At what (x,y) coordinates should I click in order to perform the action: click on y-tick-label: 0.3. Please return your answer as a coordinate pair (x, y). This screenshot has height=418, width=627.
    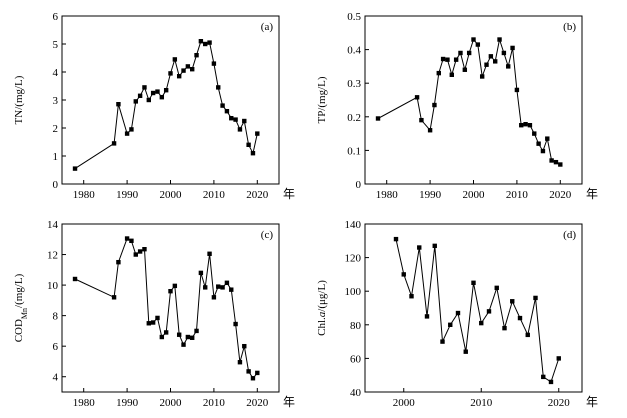
    Looking at the image, I should click on (354, 84).